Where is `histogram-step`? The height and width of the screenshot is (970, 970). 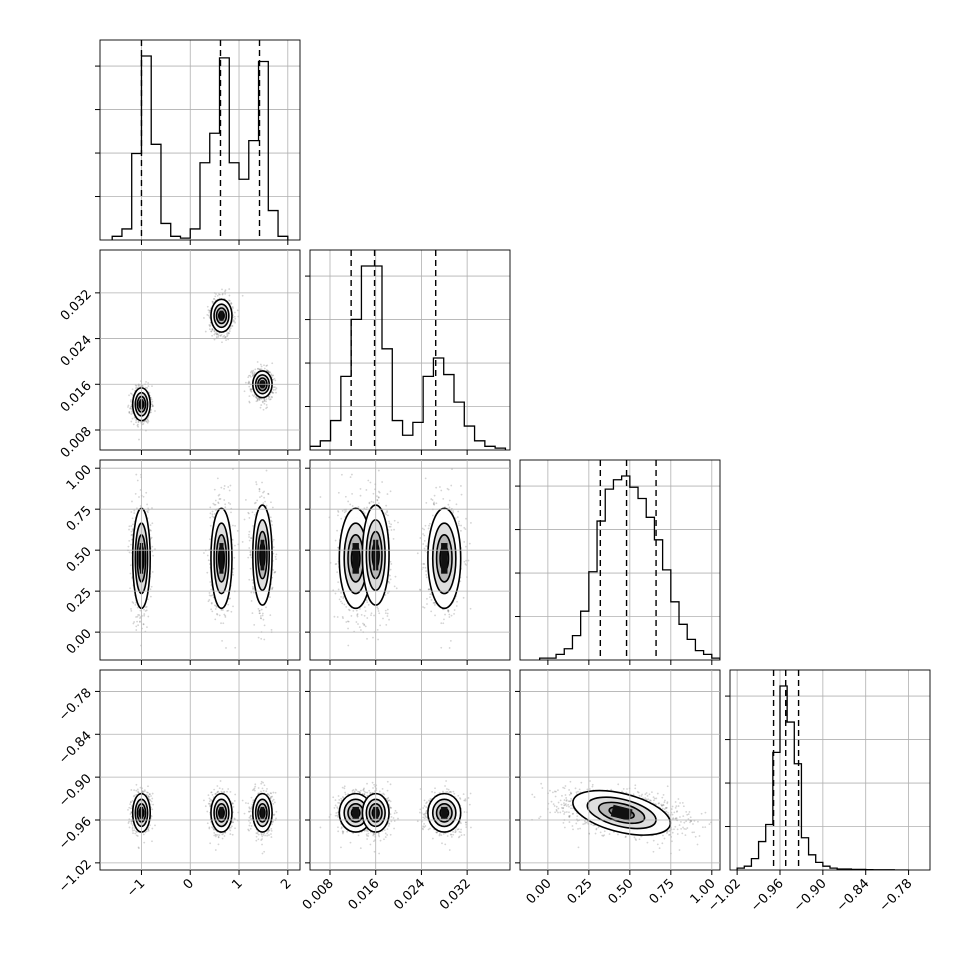 histogram-step is located at coordinates (408, 357).